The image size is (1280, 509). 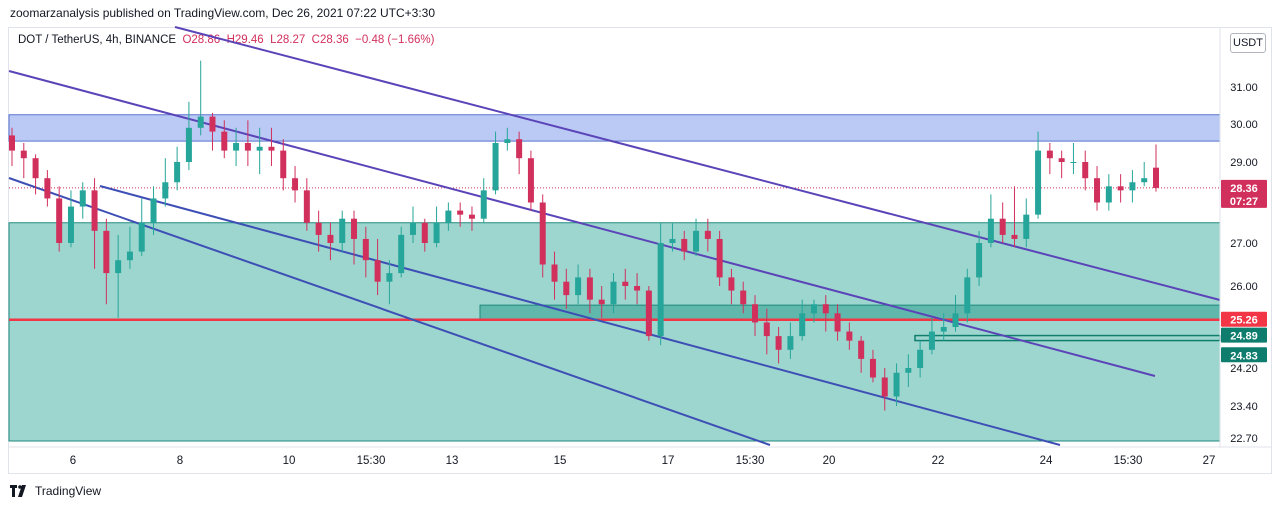 I want to click on tradingview-brand: TradingView, so click(x=55, y=491).